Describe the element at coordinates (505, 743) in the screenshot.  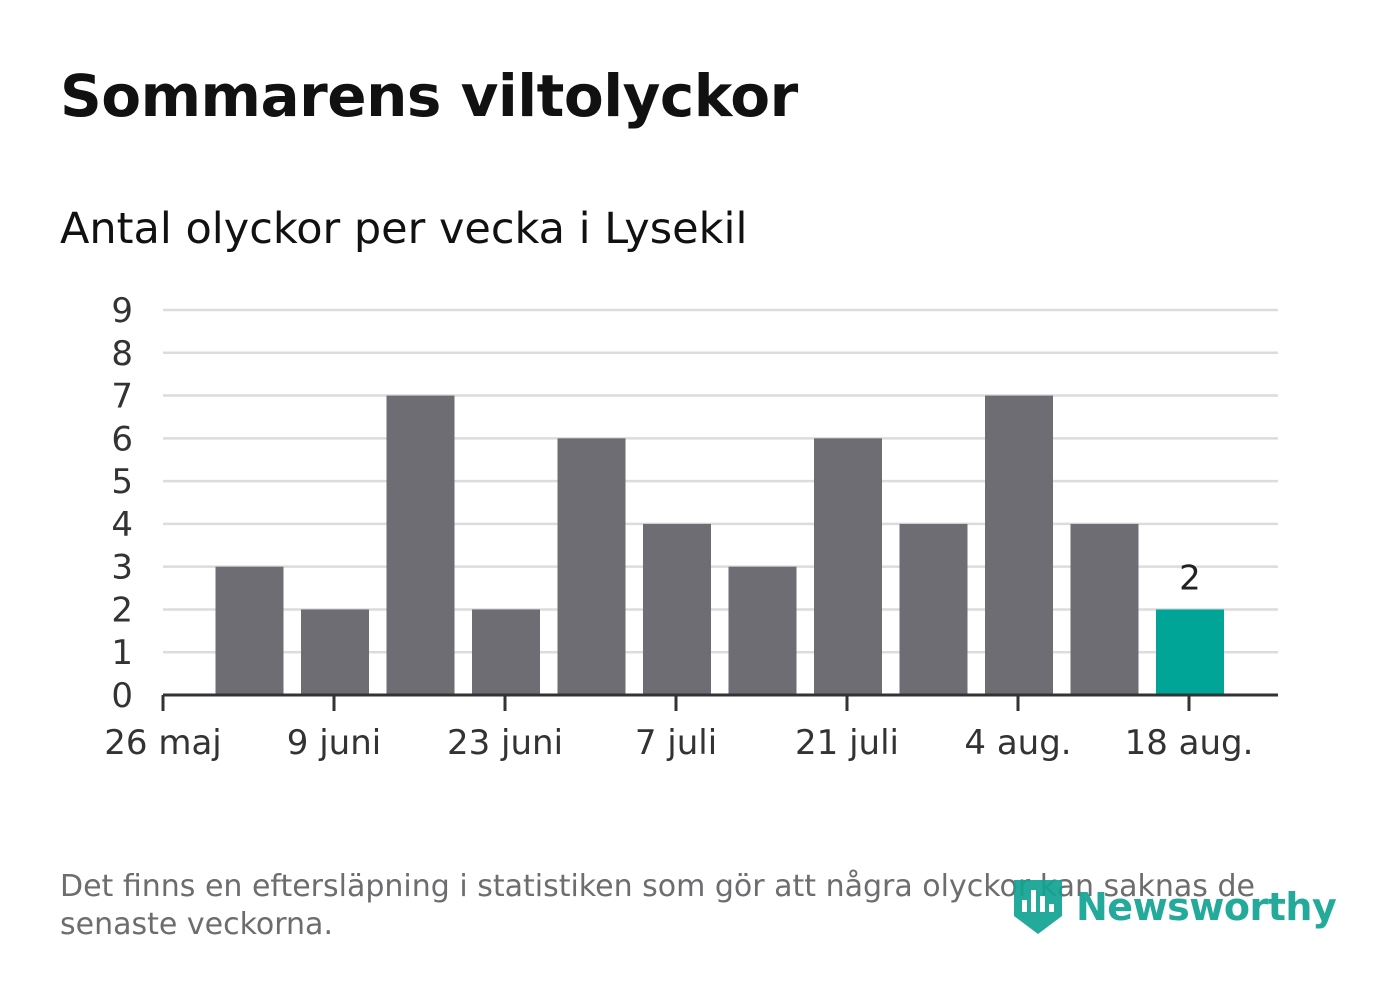
I see `x-tick-label: 23 juni` at that location.